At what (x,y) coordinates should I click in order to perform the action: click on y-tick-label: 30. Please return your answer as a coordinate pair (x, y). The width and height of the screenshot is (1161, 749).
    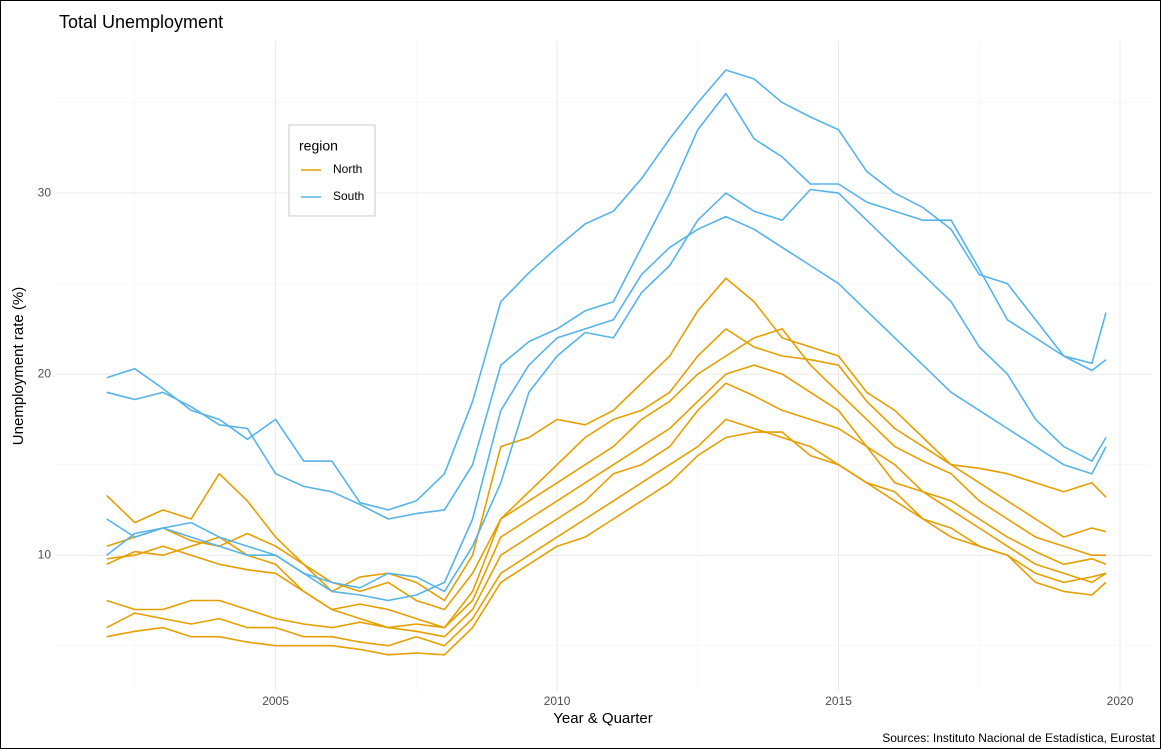
    Looking at the image, I should click on (45, 192).